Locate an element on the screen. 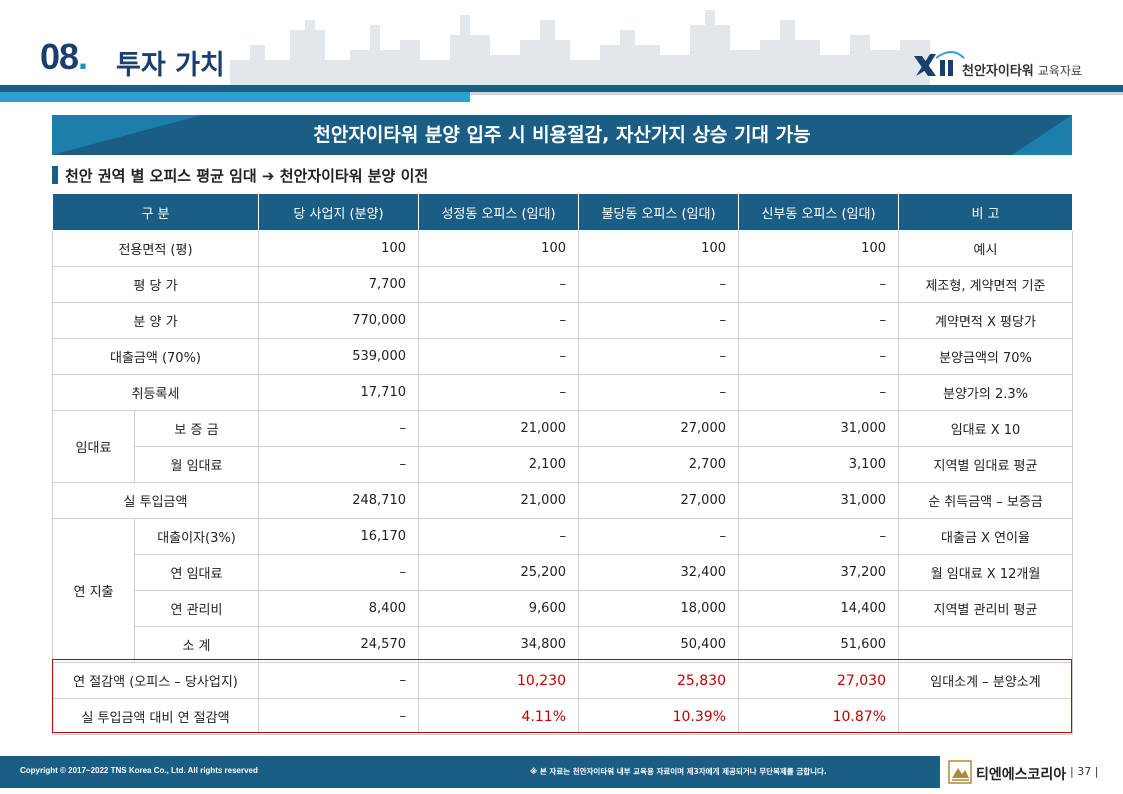  note-cell: 지역별 관리비 평균 is located at coordinates (985, 608).